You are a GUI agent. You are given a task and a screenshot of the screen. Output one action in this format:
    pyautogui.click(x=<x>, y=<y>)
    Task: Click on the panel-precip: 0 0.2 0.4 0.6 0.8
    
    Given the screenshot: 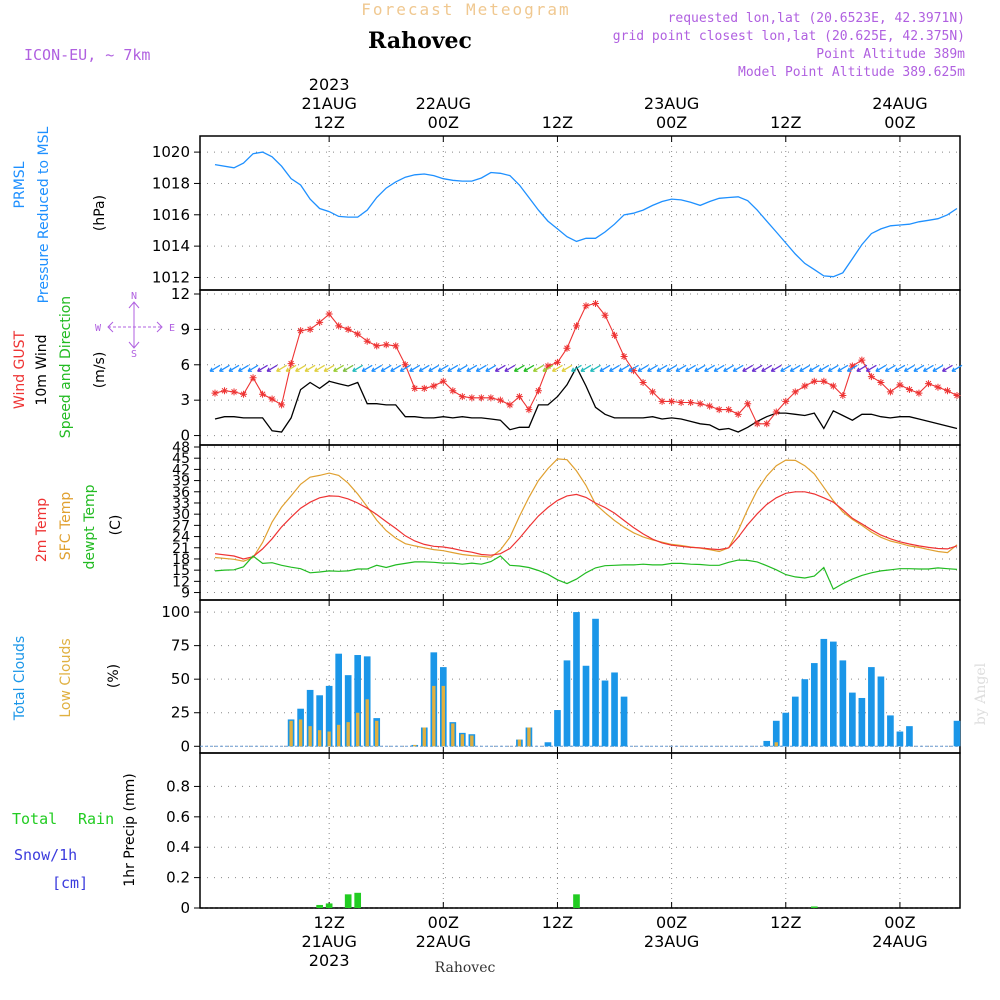 What is the action you would take?
    pyautogui.click(x=563, y=834)
    